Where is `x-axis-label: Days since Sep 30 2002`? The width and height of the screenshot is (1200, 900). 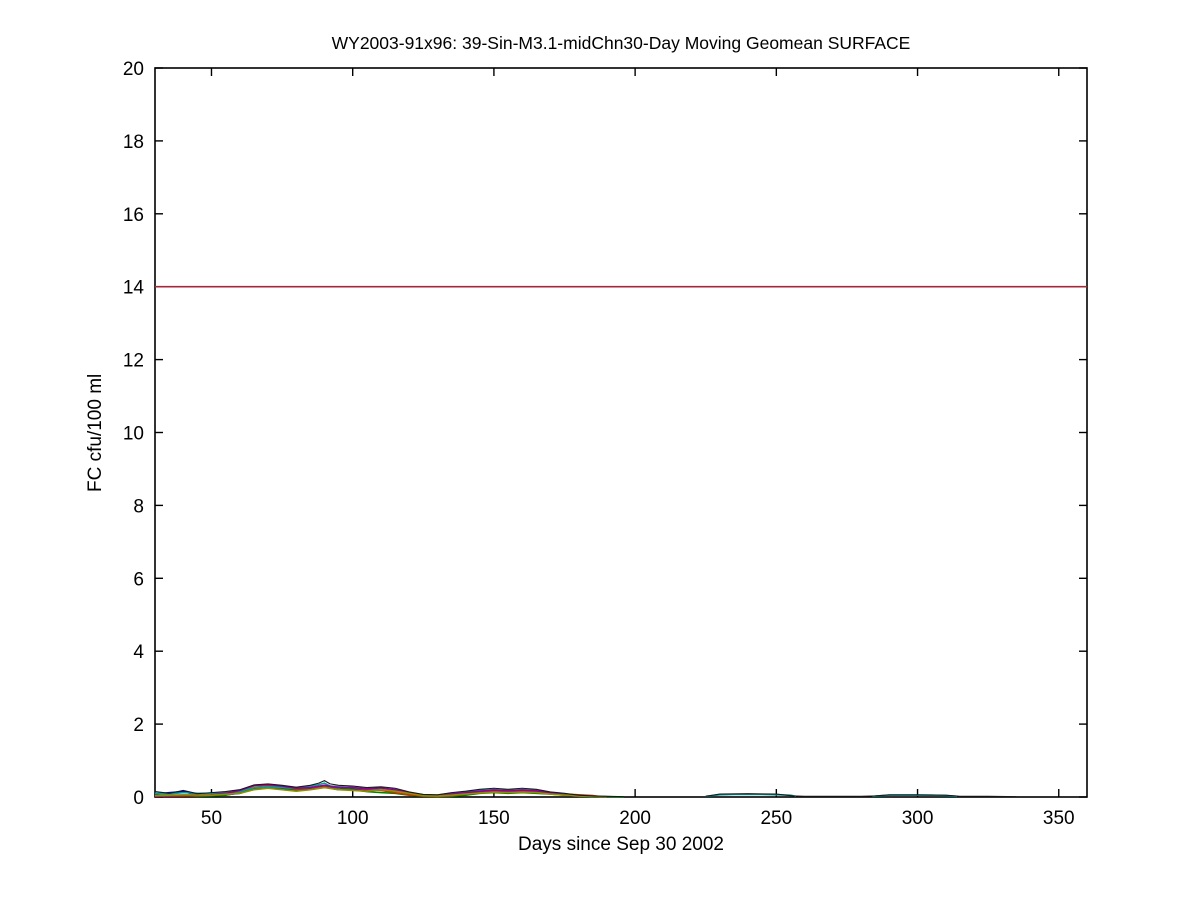 x-axis-label: Days since Sep 30 2002 is located at coordinates (621, 844).